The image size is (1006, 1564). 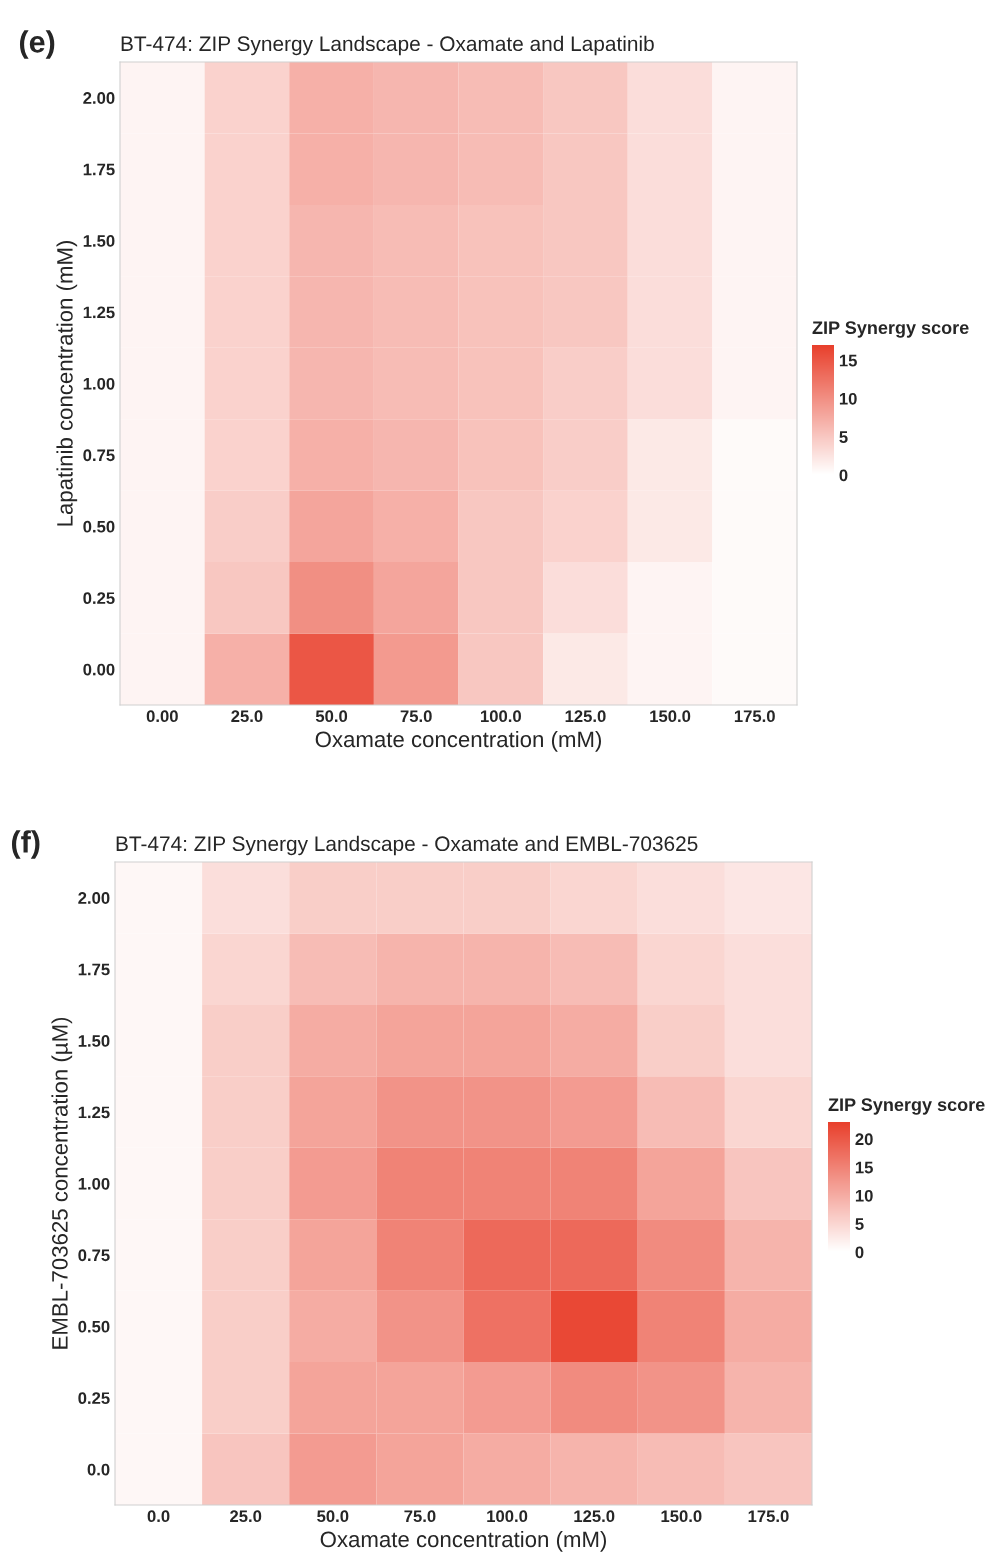 I want to click on y-tick-label: 0.00, so click(x=99, y=669).